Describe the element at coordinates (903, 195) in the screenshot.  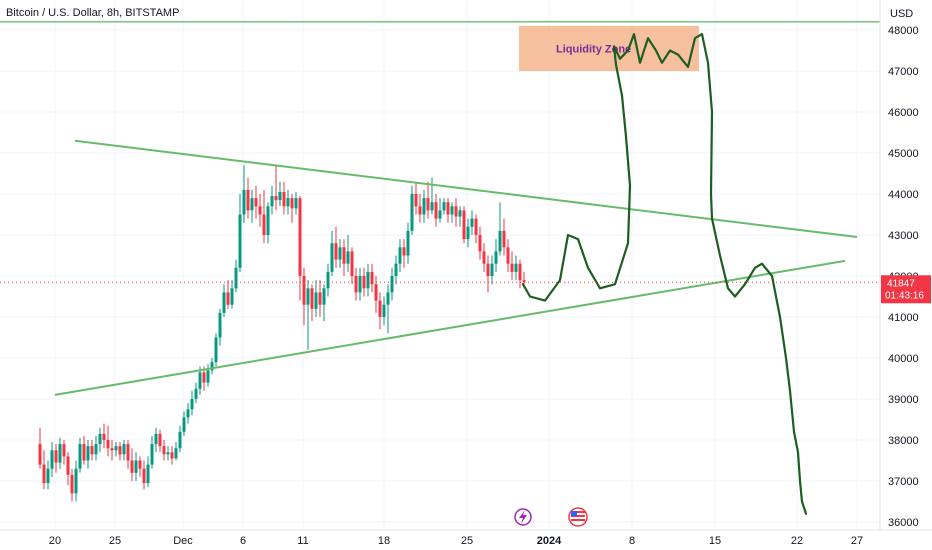
I see `price-tick-label: 44000` at that location.